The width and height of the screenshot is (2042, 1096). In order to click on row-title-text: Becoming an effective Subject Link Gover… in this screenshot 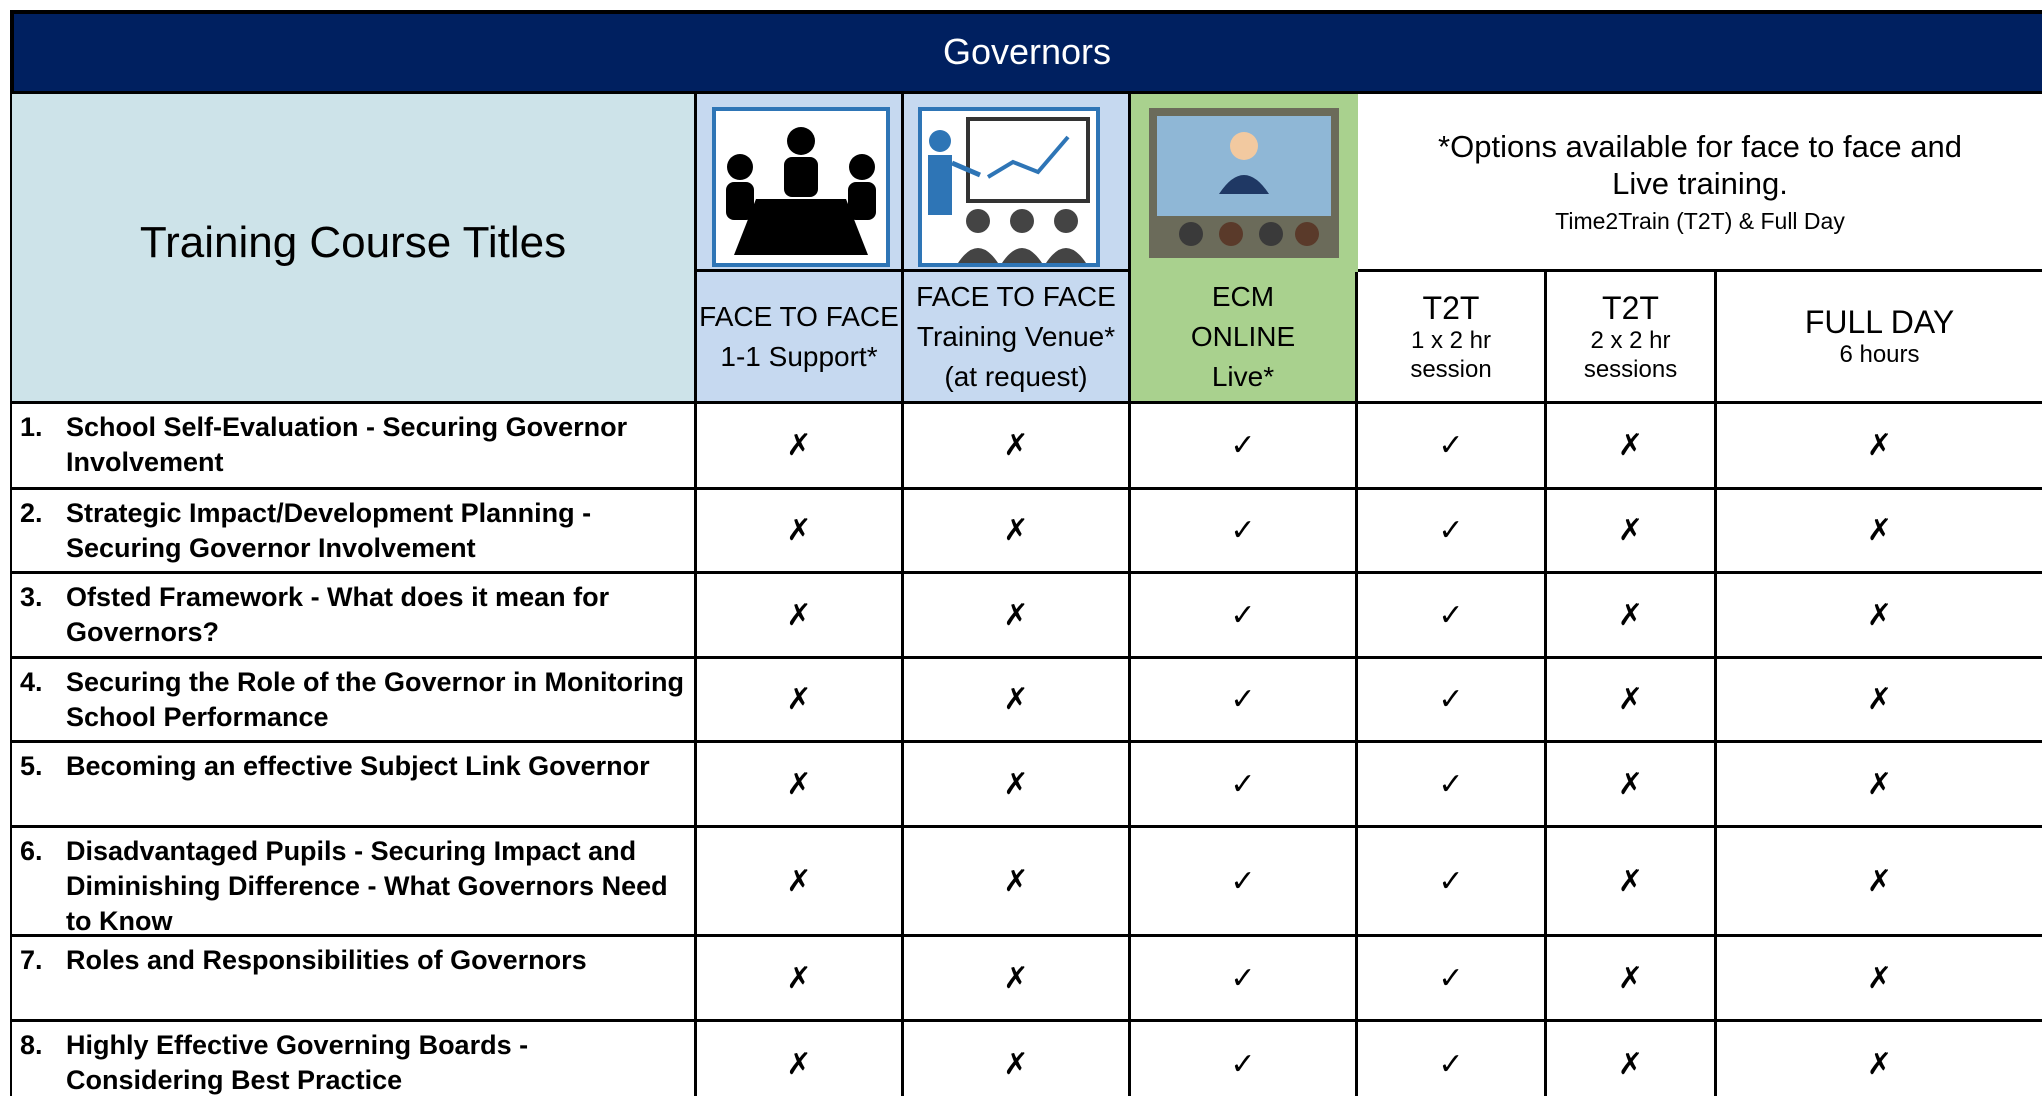, I will do `click(358, 766)`.